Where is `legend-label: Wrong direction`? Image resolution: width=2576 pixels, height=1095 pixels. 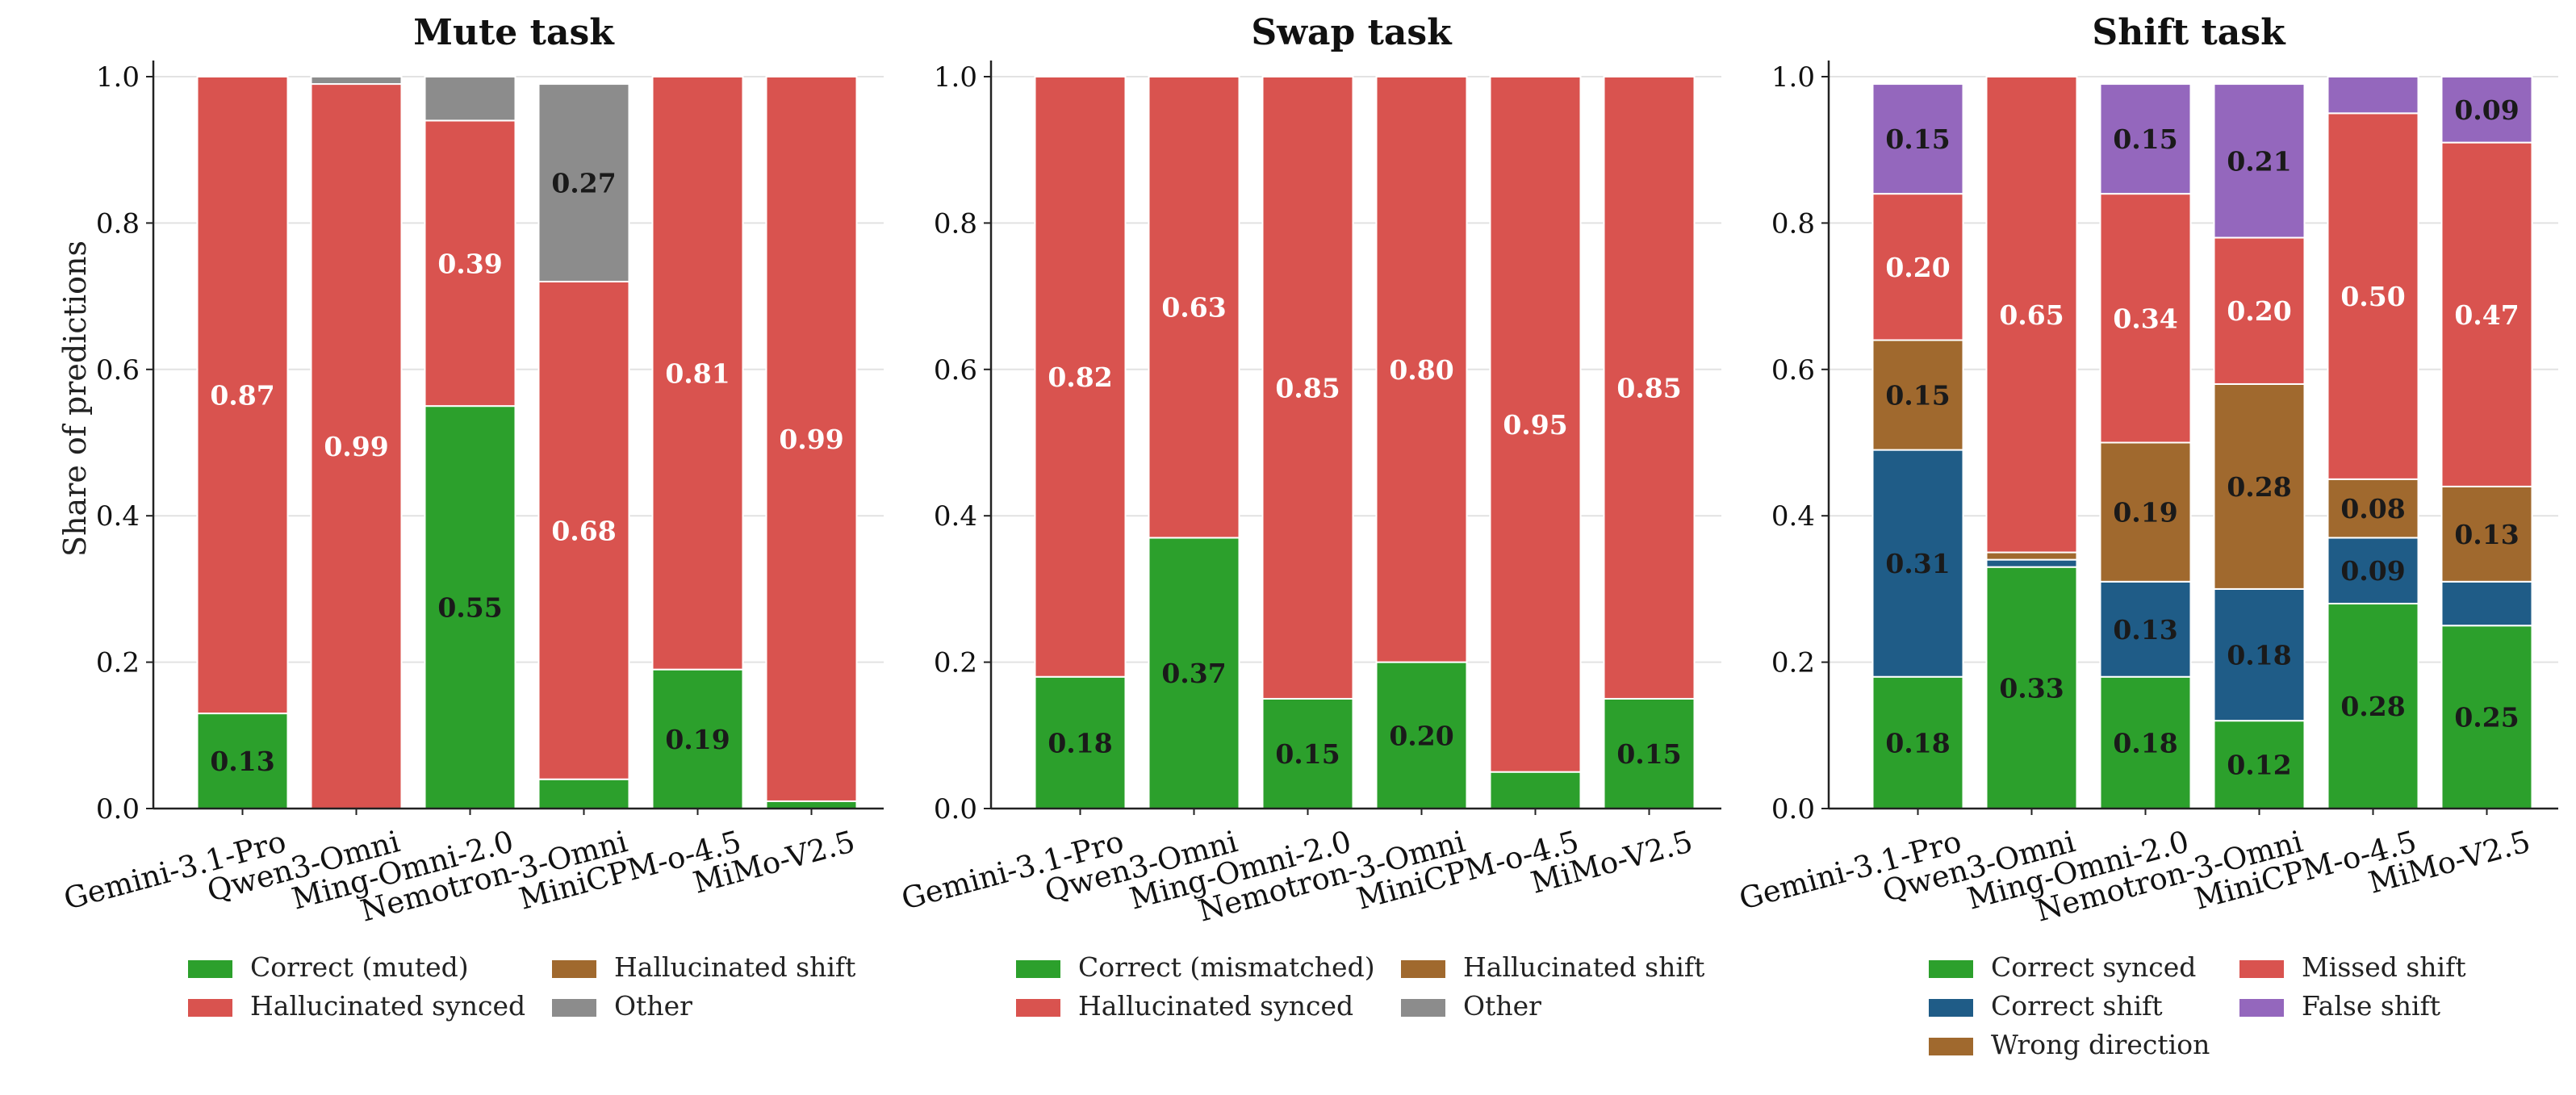
legend-label: Wrong direction is located at coordinates (2100, 1044).